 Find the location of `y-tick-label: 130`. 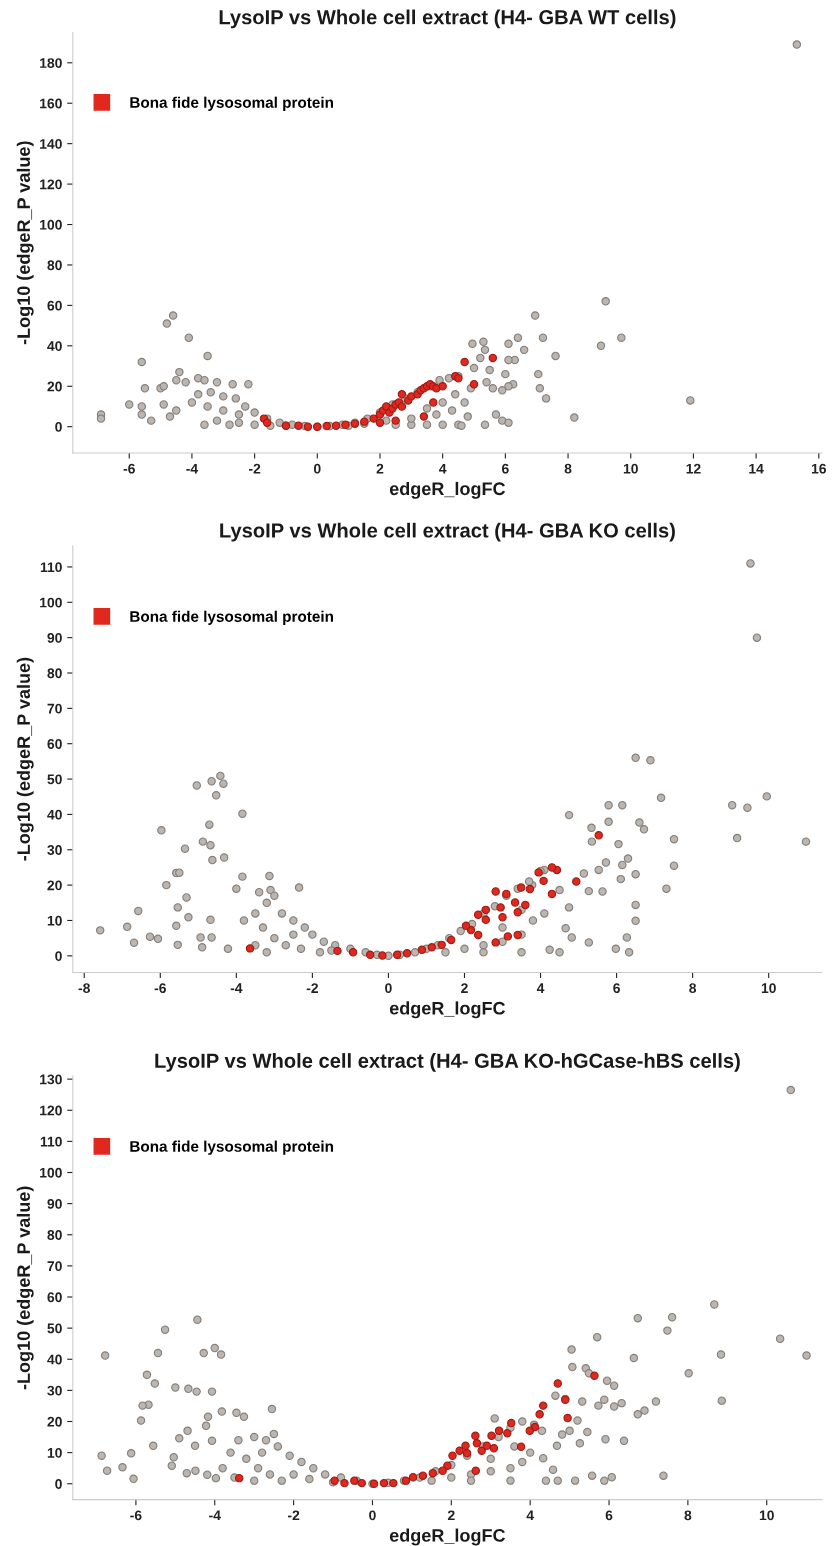

y-tick-label: 130 is located at coordinates (51, 1079).